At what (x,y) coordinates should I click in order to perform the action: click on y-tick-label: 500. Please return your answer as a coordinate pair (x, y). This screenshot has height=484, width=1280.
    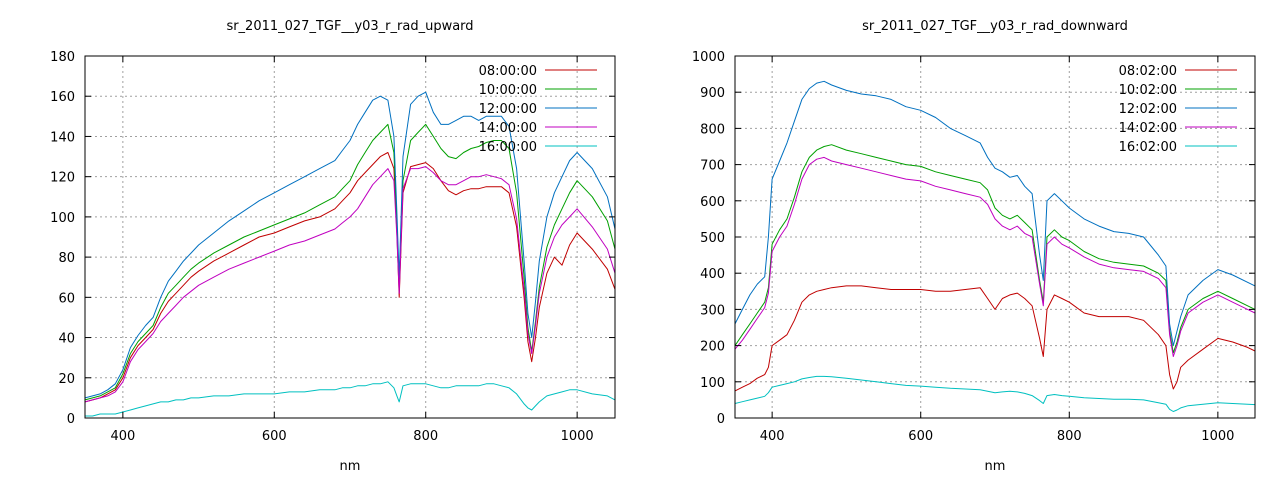
    Looking at the image, I should click on (712, 238).